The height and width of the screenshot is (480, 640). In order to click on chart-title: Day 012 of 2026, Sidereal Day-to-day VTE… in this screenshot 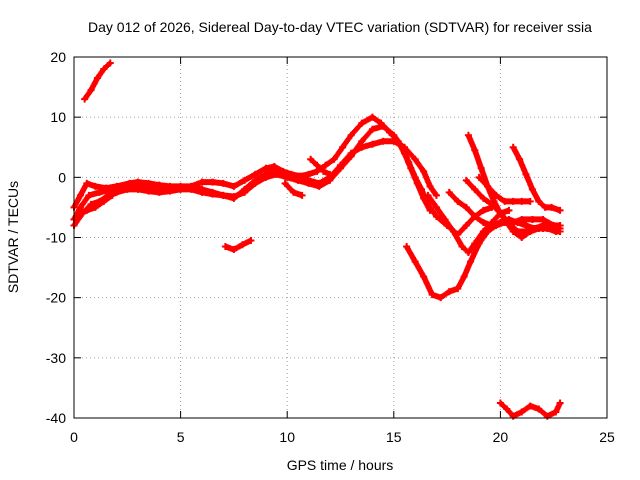, I will do `click(340, 27)`.